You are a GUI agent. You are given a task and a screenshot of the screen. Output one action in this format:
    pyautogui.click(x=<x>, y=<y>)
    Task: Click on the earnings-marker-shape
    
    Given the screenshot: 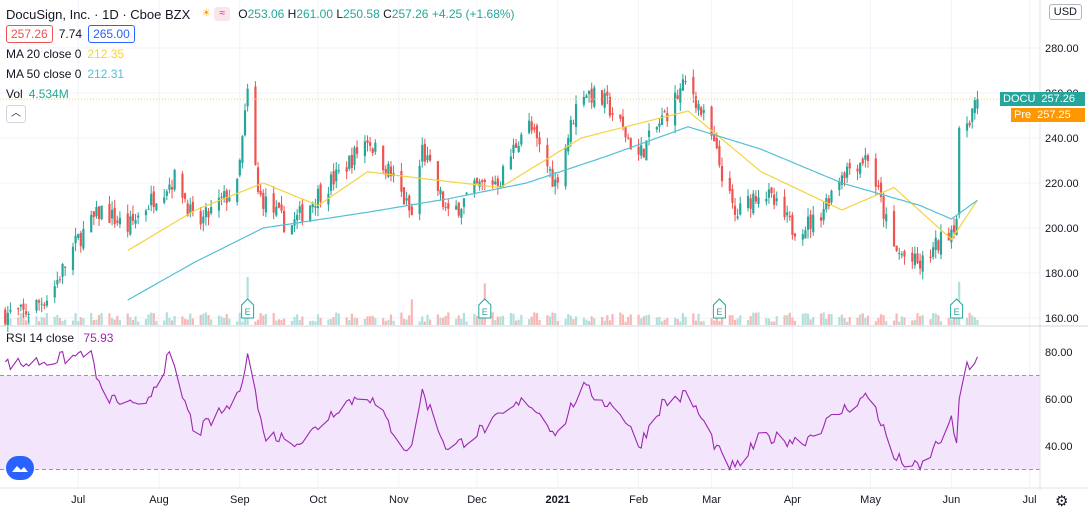 What is the action you would take?
    pyautogui.click(x=957, y=308)
    